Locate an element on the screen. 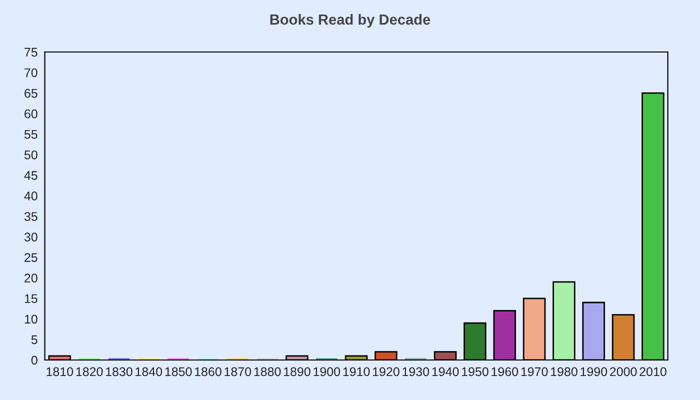 This screenshot has height=400, width=700. y-tick-label: 20 is located at coordinates (31, 278).